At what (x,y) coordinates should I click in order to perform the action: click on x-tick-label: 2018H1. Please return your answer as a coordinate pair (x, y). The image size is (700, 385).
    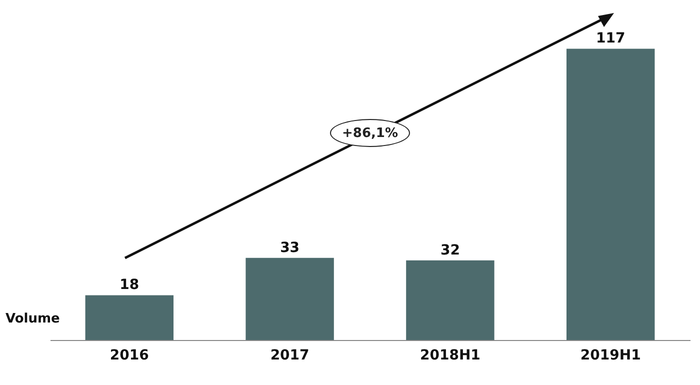
    Looking at the image, I should click on (450, 356).